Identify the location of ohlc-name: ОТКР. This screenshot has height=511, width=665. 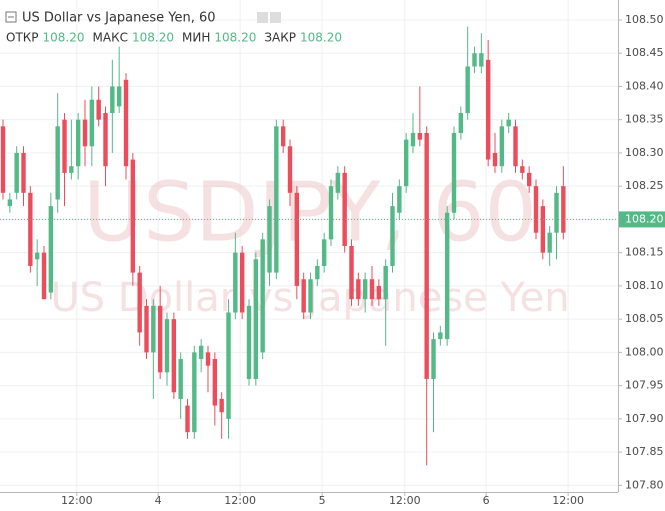
(22, 38).